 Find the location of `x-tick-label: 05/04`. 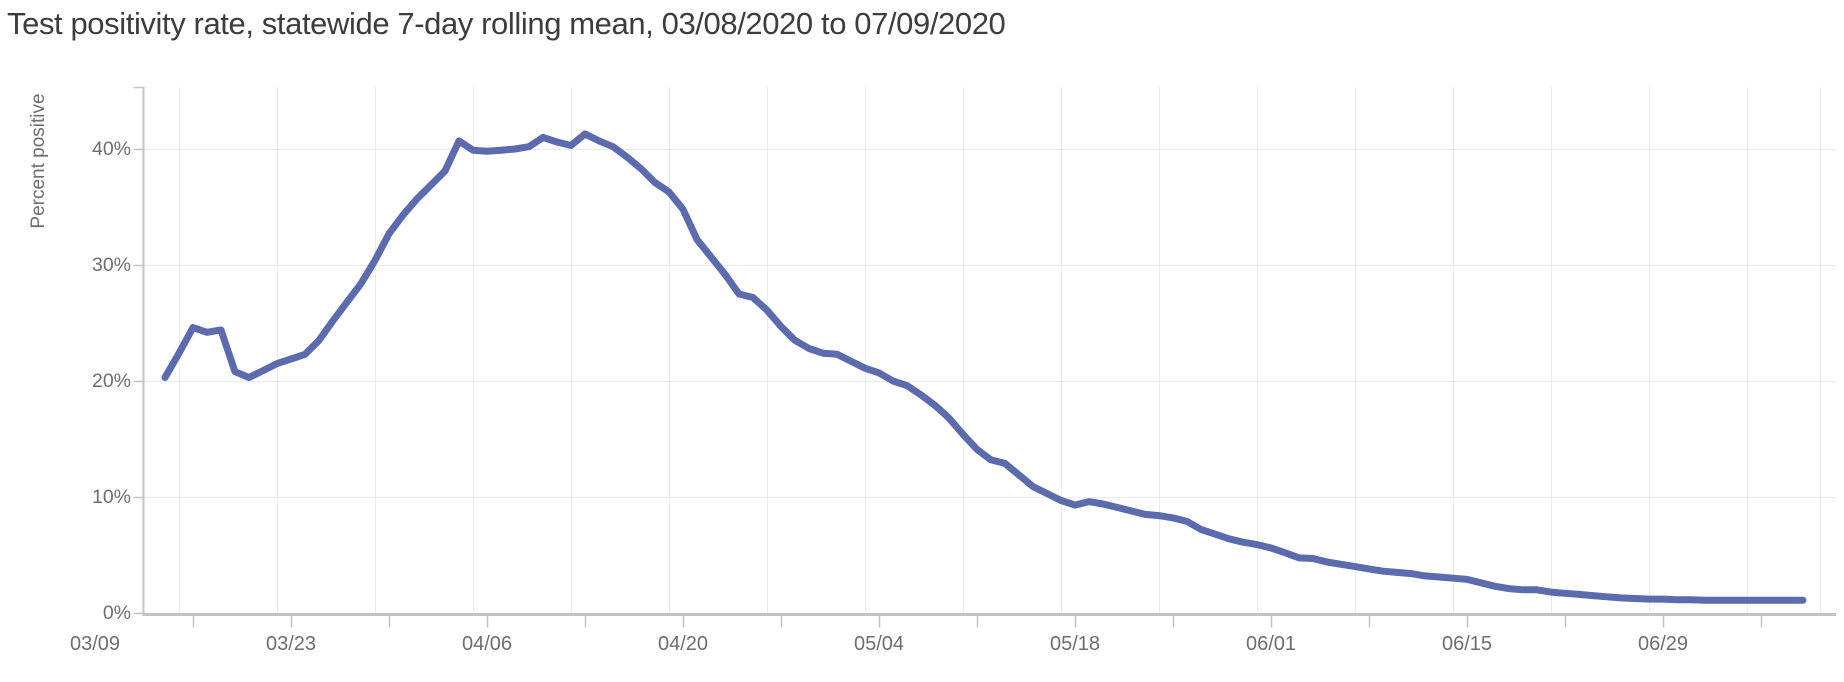

x-tick-label: 05/04 is located at coordinates (879, 644).